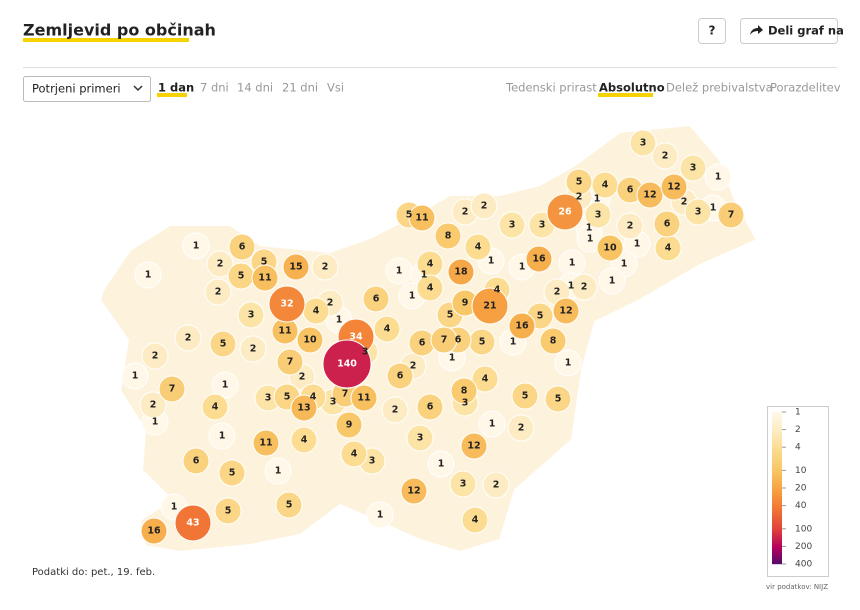  Describe the element at coordinates (349, 425) in the screenshot. I see `municipality-value: 9` at that location.